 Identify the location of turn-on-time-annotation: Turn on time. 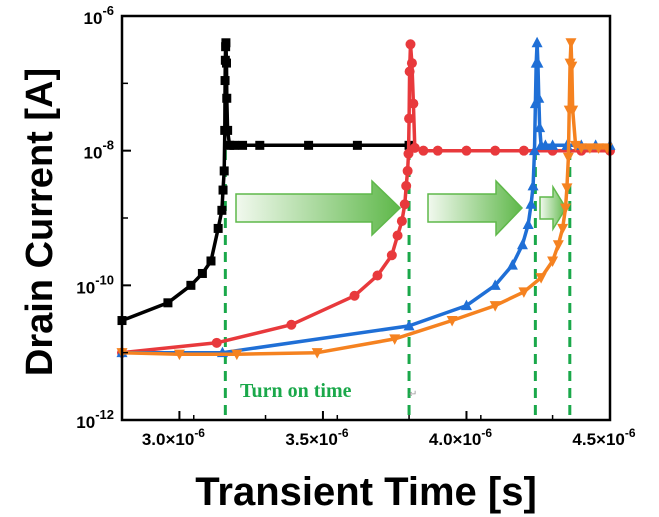
(296, 391).